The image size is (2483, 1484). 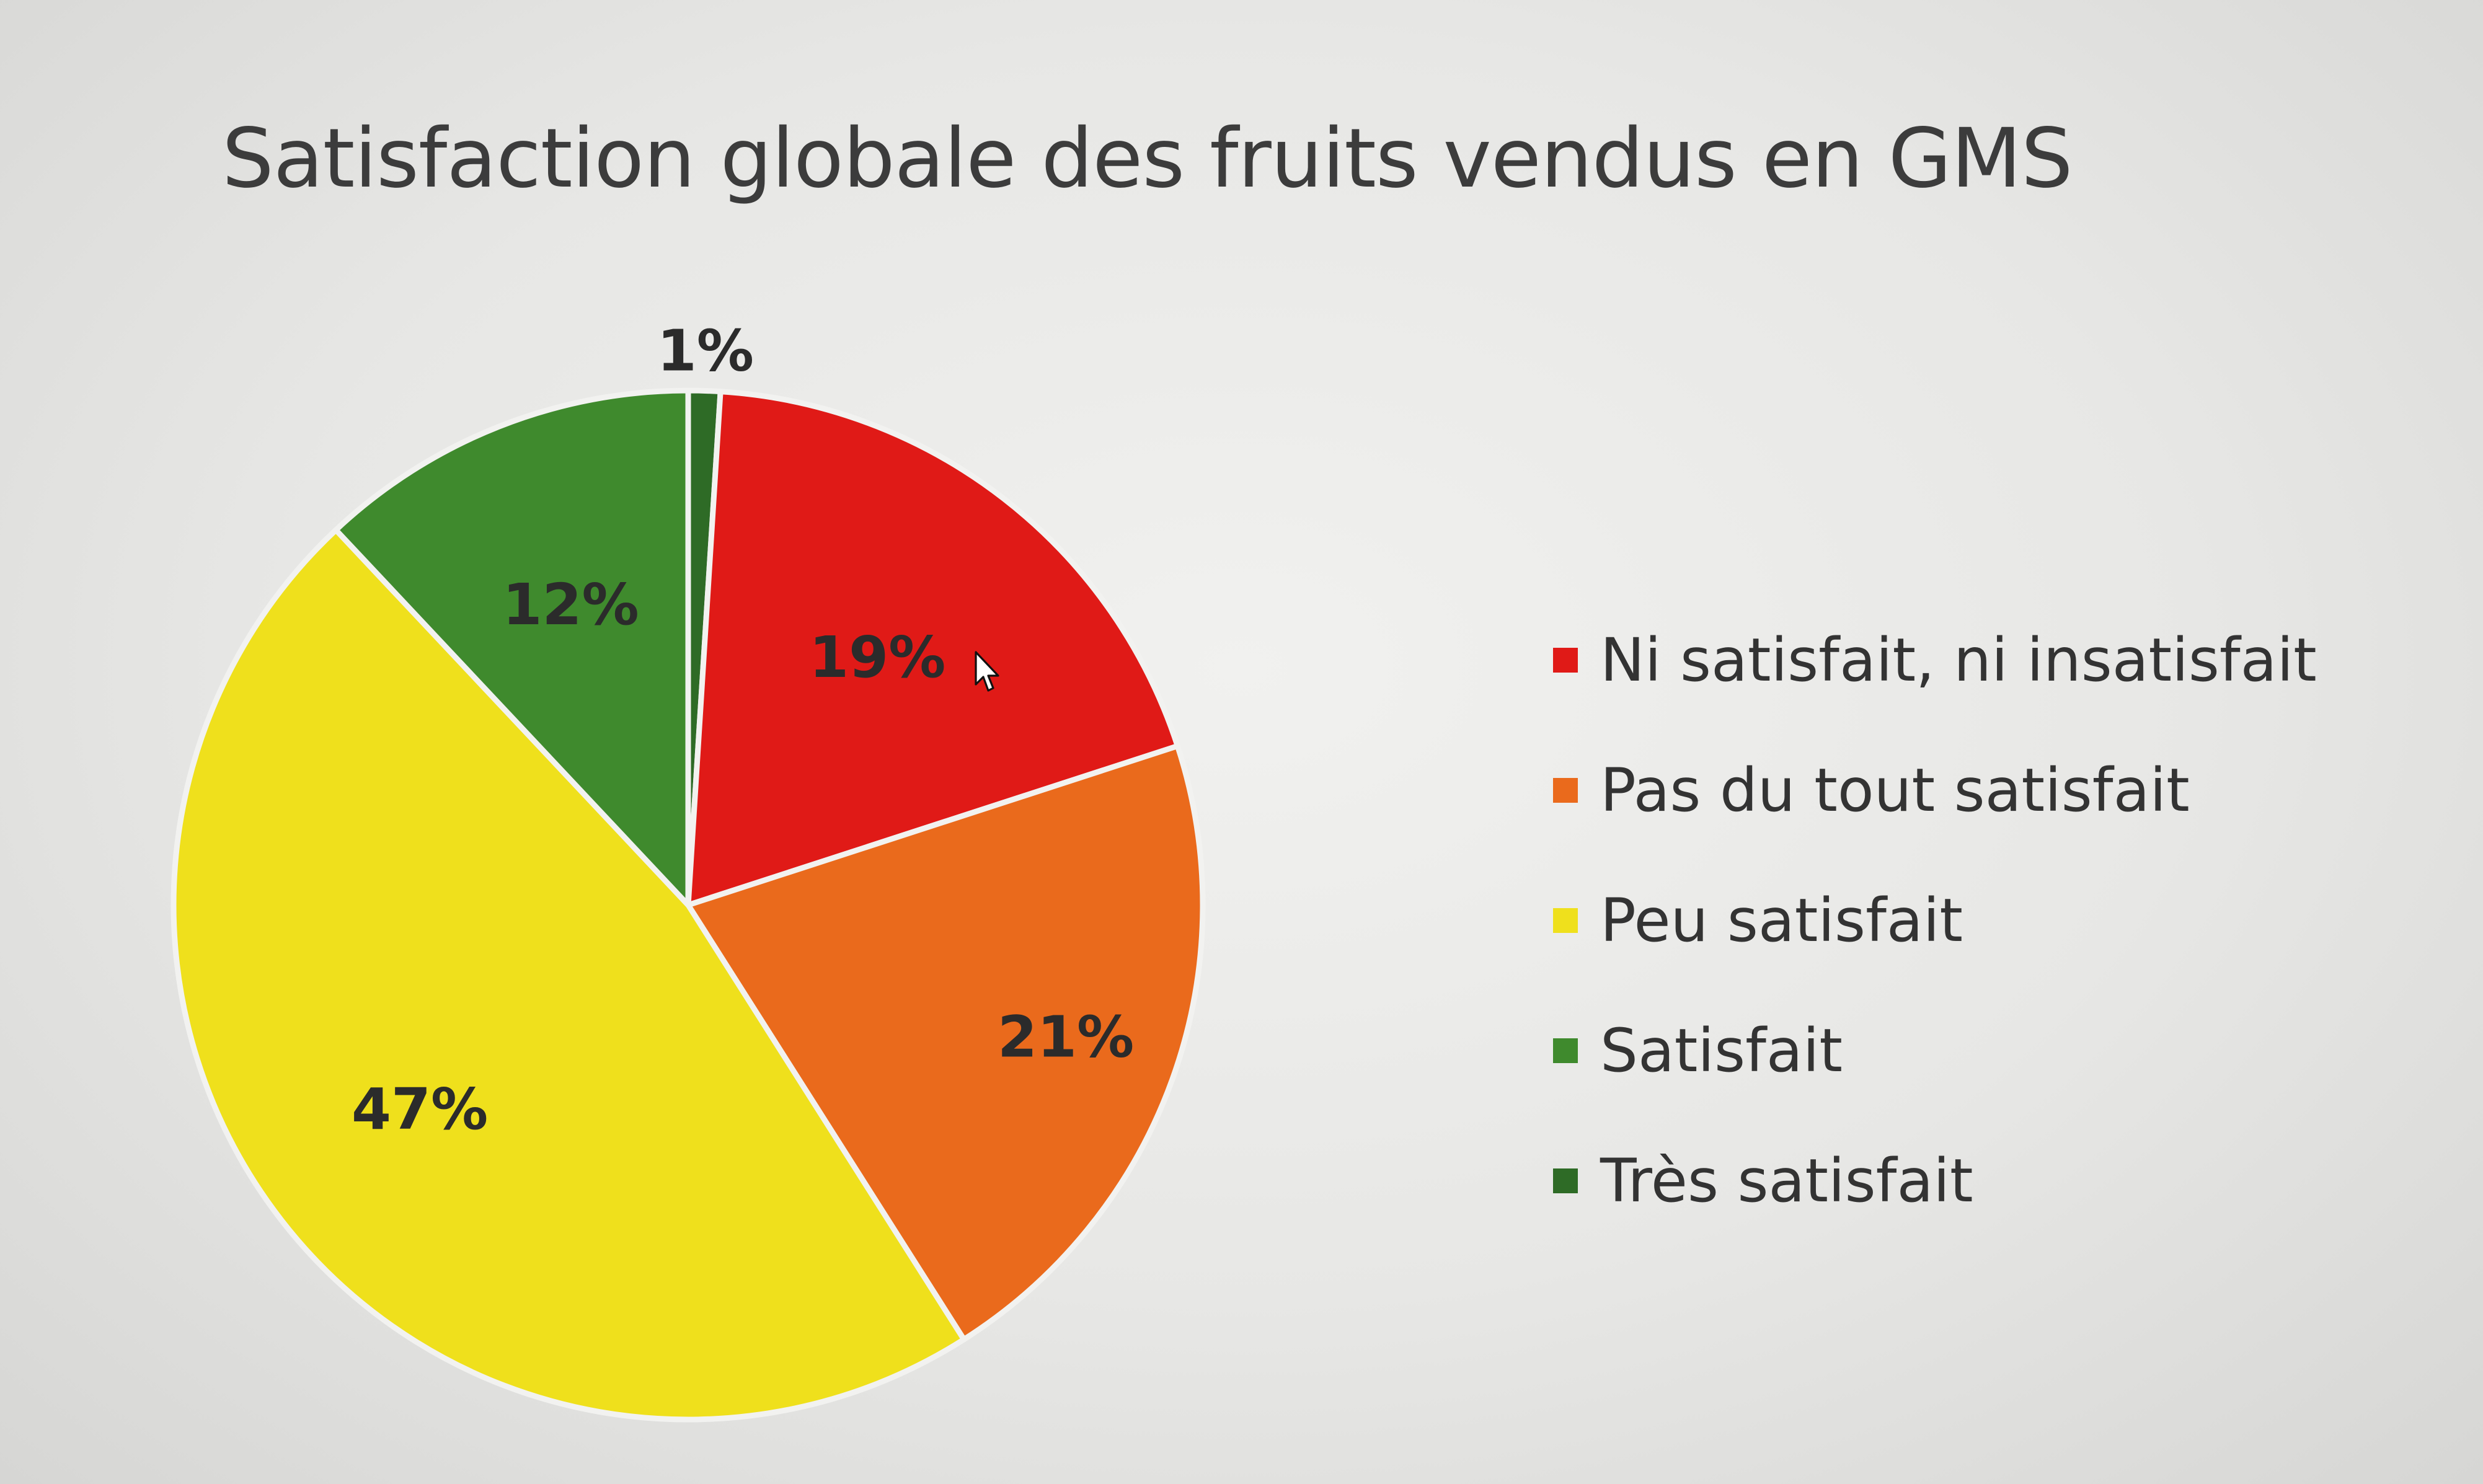 What do you see at coordinates (1935, 1051) in the screenshot?
I see `legend-item: Satisfait` at bounding box center [1935, 1051].